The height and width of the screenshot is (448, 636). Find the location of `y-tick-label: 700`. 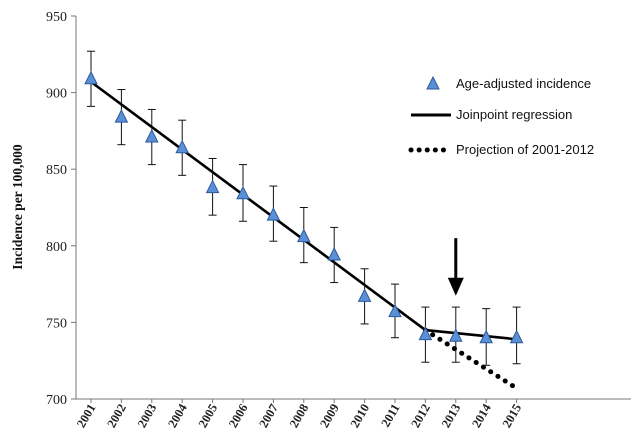

y-tick-label: 700 is located at coordinates (56, 400).